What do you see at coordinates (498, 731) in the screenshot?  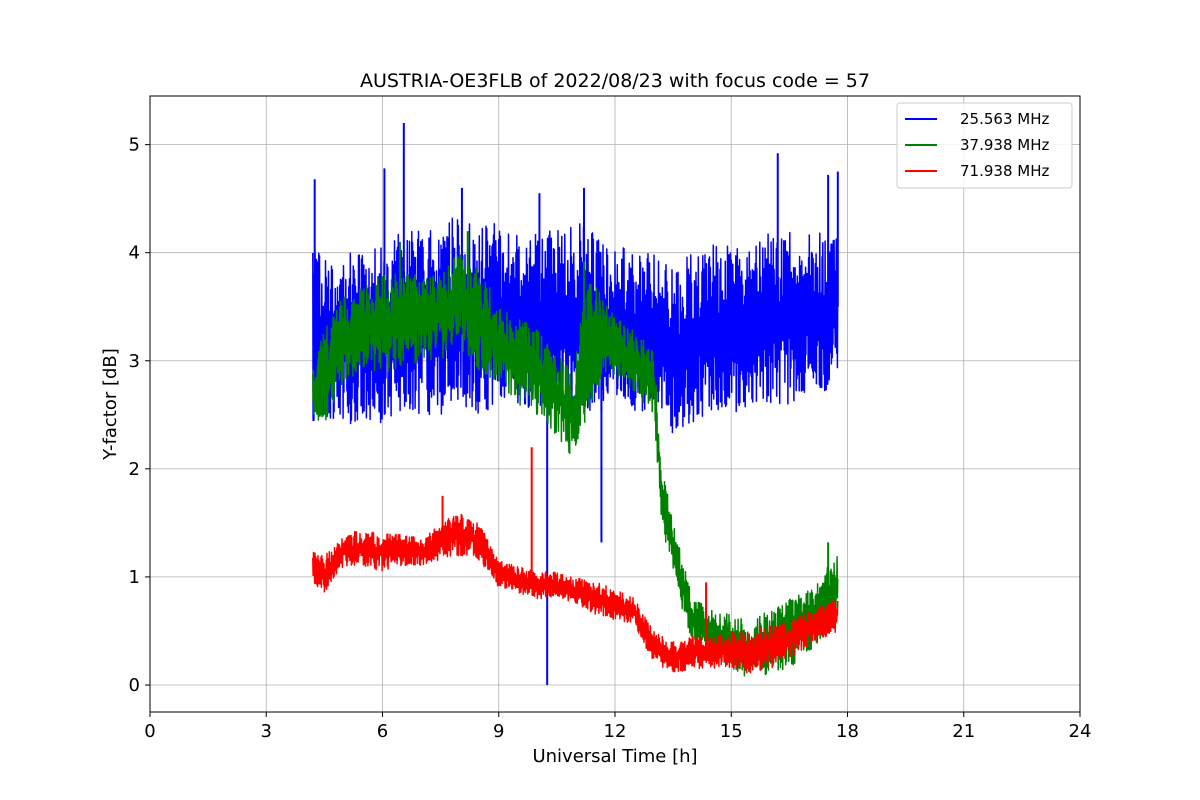 I see `x-tick-label: 9` at bounding box center [498, 731].